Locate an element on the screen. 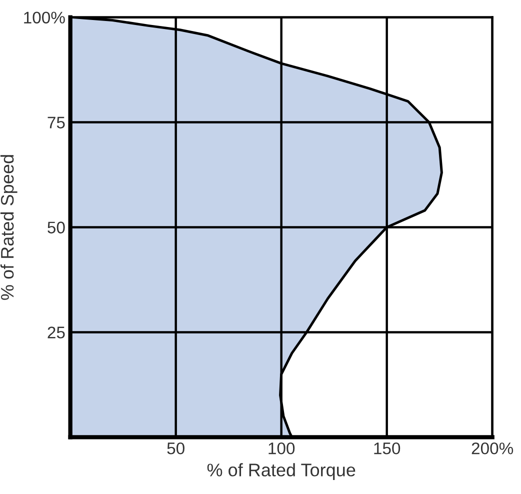 The width and height of the screenshot is (521, 494). y-tick-label: 25 is located at coordinates (56, 332).